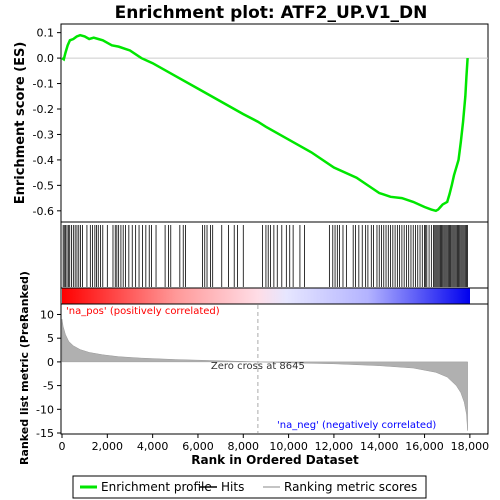  Describe the element at coordinates (108, 446) in the screenshot. I see `x-tick-label: 2,000` at that location.